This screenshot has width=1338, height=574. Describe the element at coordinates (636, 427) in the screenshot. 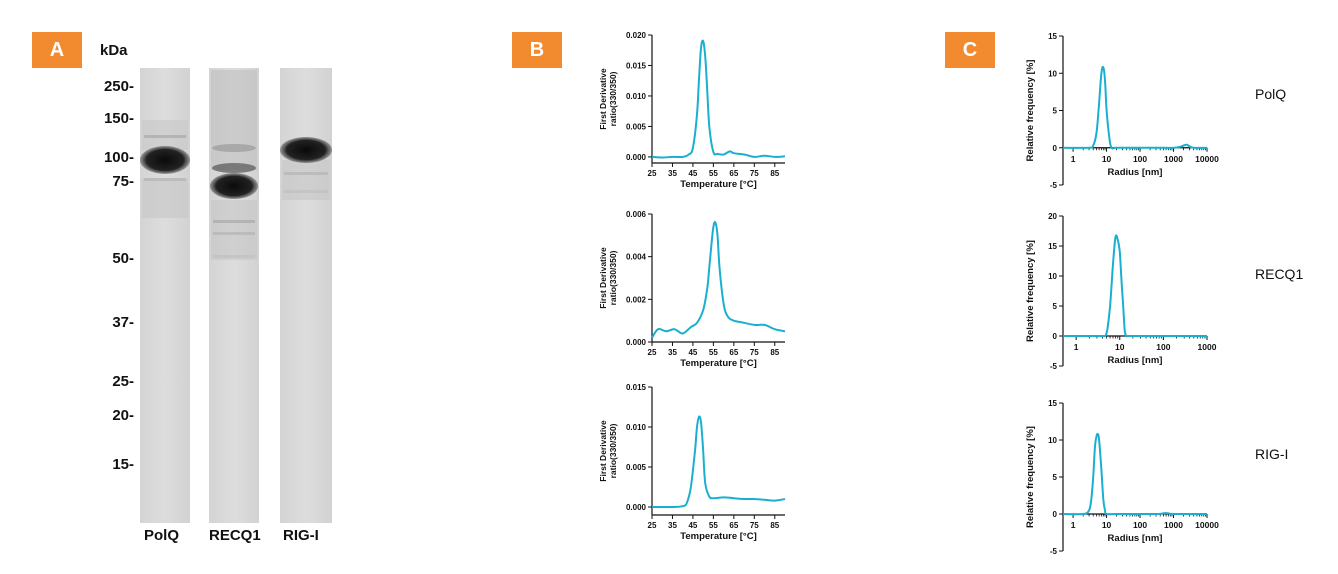

I see `y-tick-label: 0.010` at that location.